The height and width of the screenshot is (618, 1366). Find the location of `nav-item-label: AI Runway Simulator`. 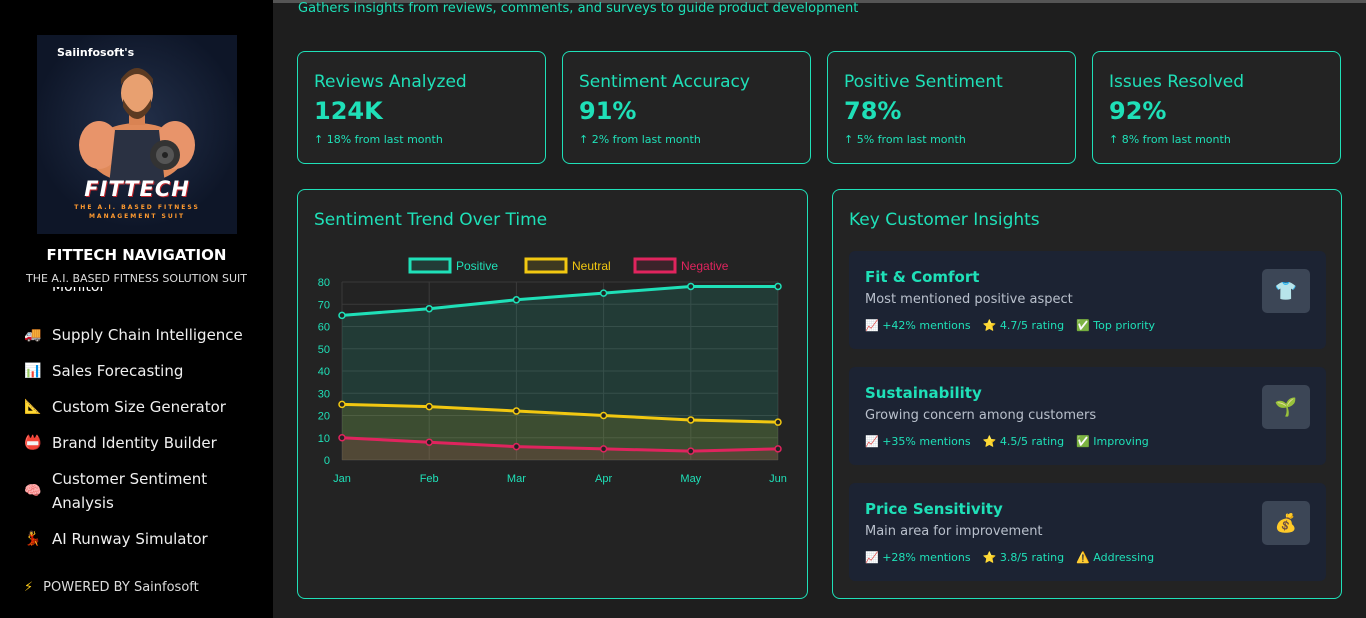

nav-item-label: AI Runway Simulator is located at coordinates (130, 539).